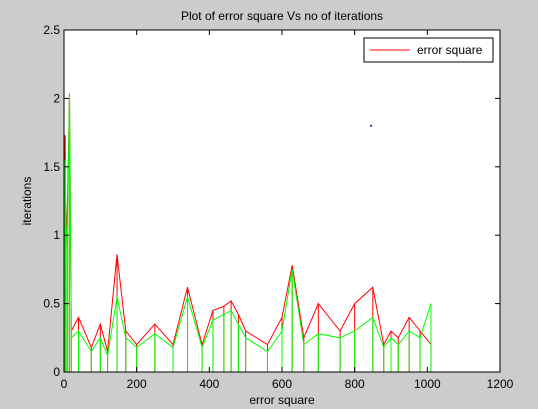 This screenshot has width=538, height=409. I want to click on x-tick-label: 1000, so click(427, 384).